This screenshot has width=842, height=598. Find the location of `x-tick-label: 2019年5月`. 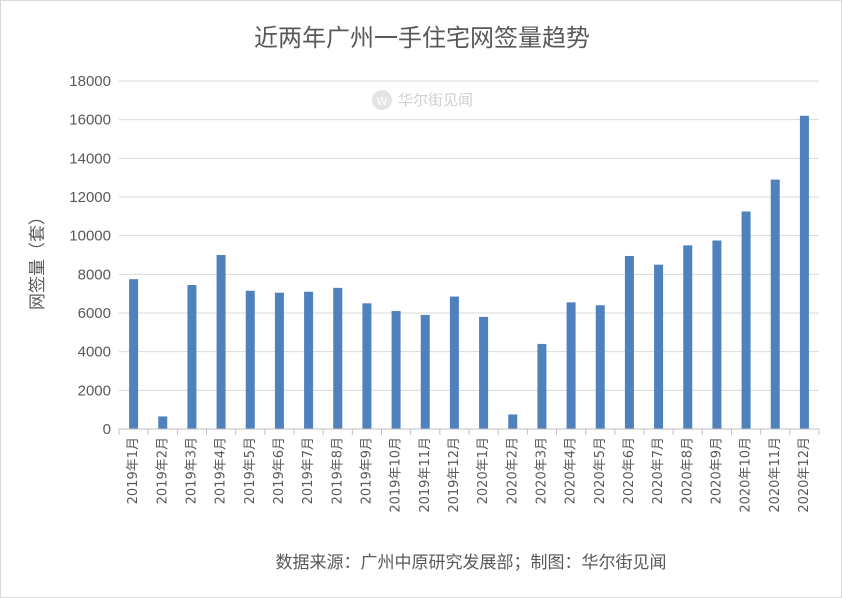

x-tick-label: 2019年5月 is located at coordinates (250, 470).